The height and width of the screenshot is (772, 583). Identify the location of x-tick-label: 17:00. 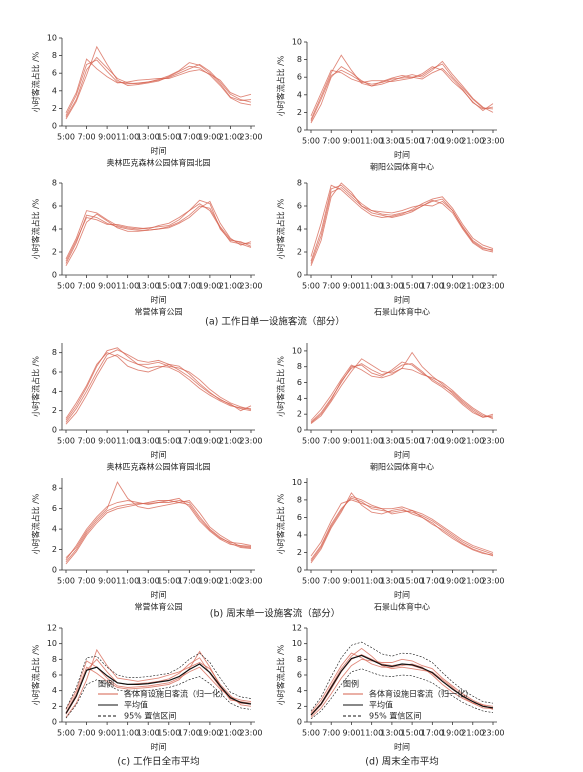
(189, 286).